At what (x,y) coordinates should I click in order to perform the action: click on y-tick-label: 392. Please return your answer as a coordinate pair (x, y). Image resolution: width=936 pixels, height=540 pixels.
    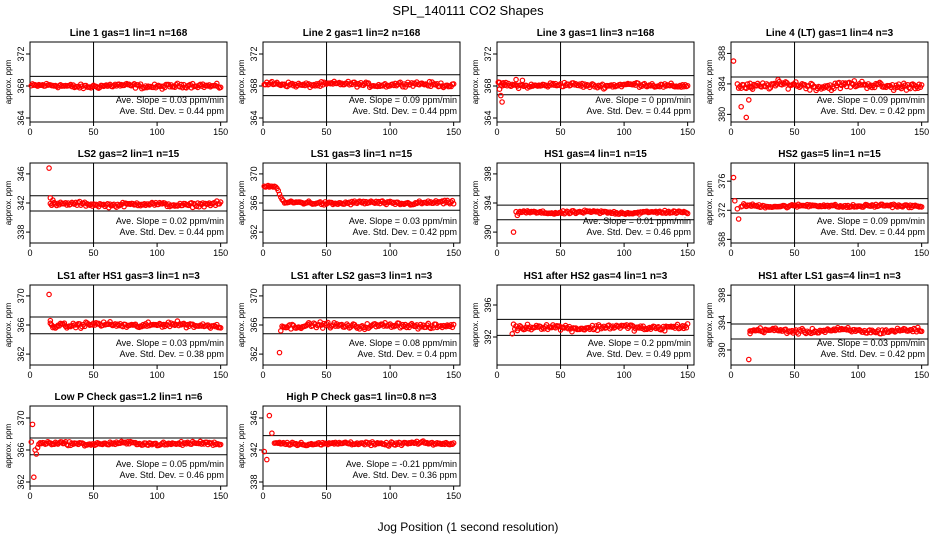
    Looking at the image, I should click on (488, 336).